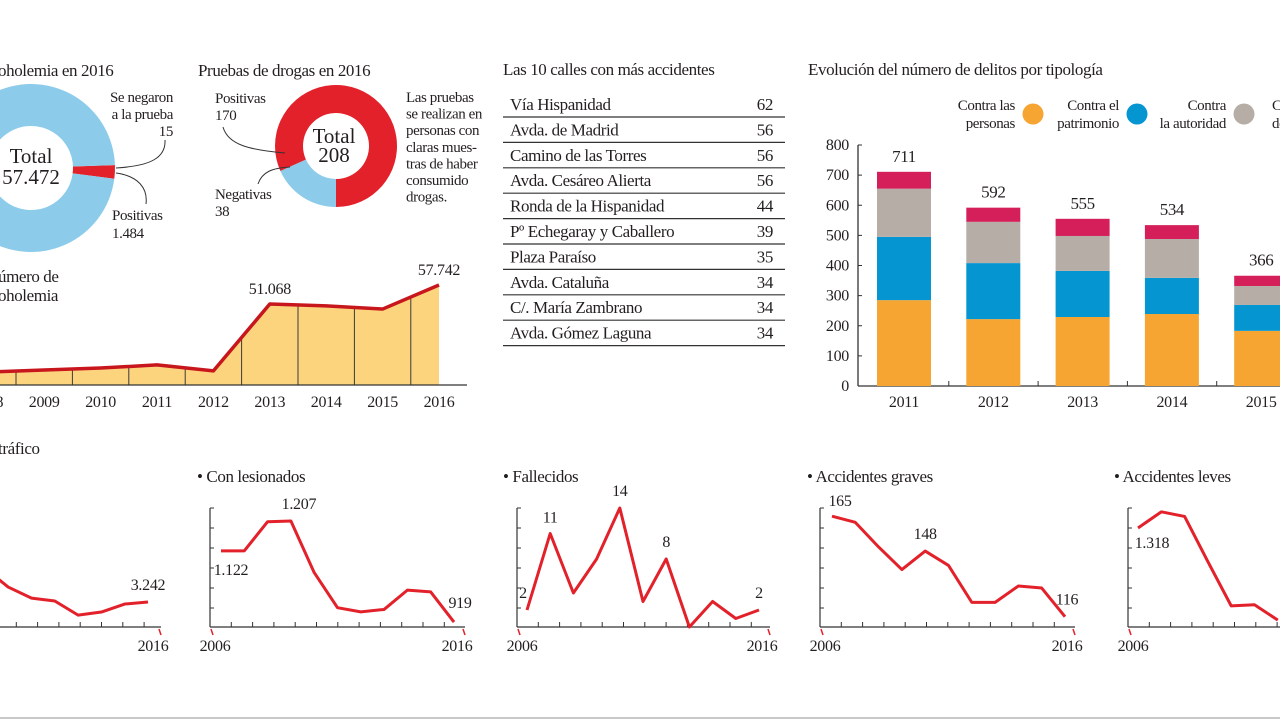  Describe the element at coordinates (1172, 209) in the screenshot. I see `bar-total-label: 534` at that location.